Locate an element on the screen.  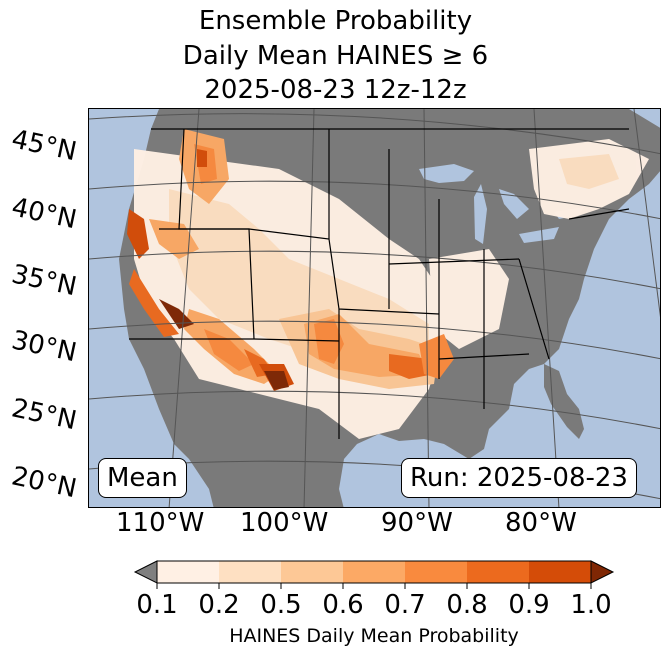
colorbar-ticks is located at coordinates (374, 586).